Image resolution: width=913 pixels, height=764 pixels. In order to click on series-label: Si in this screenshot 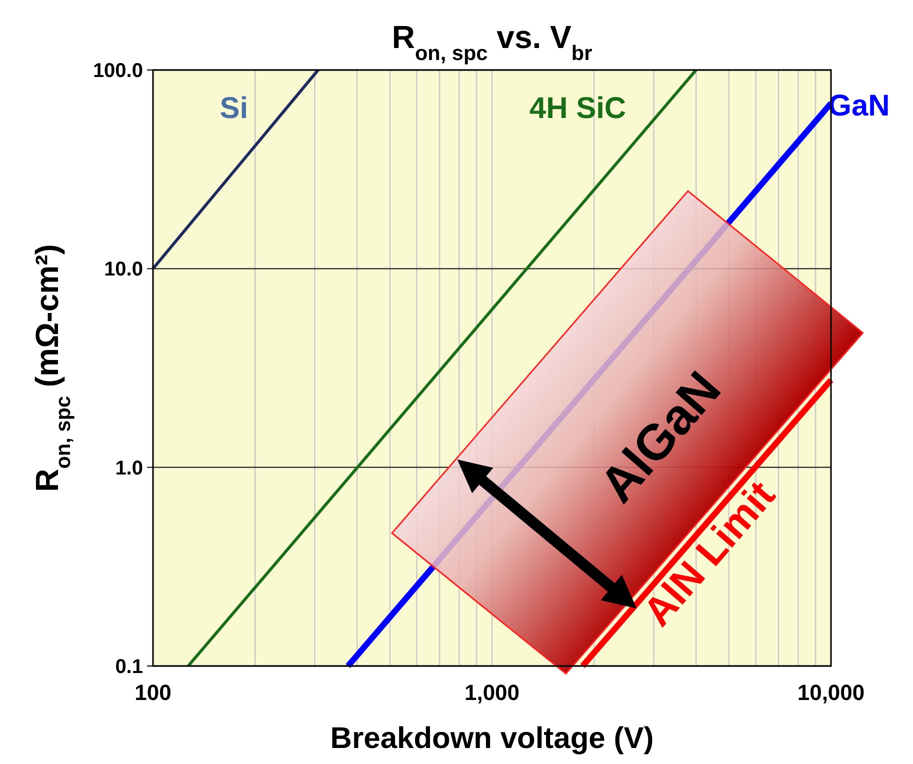, I will do `click(234, 108)`.